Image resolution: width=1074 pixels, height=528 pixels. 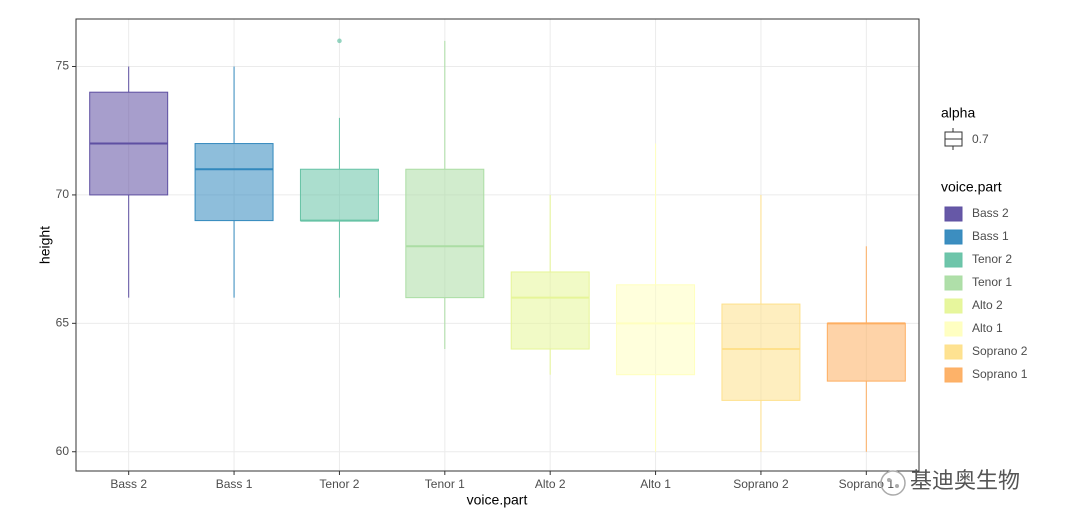 What do you see at coordinates (339, 484) in the screenshot?
I see `x-tick-label: Tenor 2` at bounding box center [339, 484].